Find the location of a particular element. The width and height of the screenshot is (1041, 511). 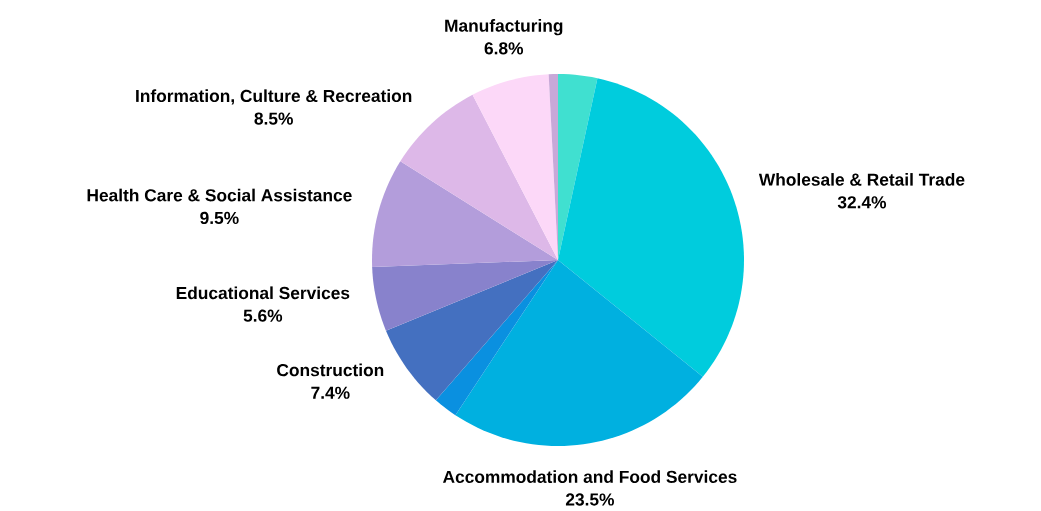

slice-label: Educational Services is located at coordinates (263, 293).